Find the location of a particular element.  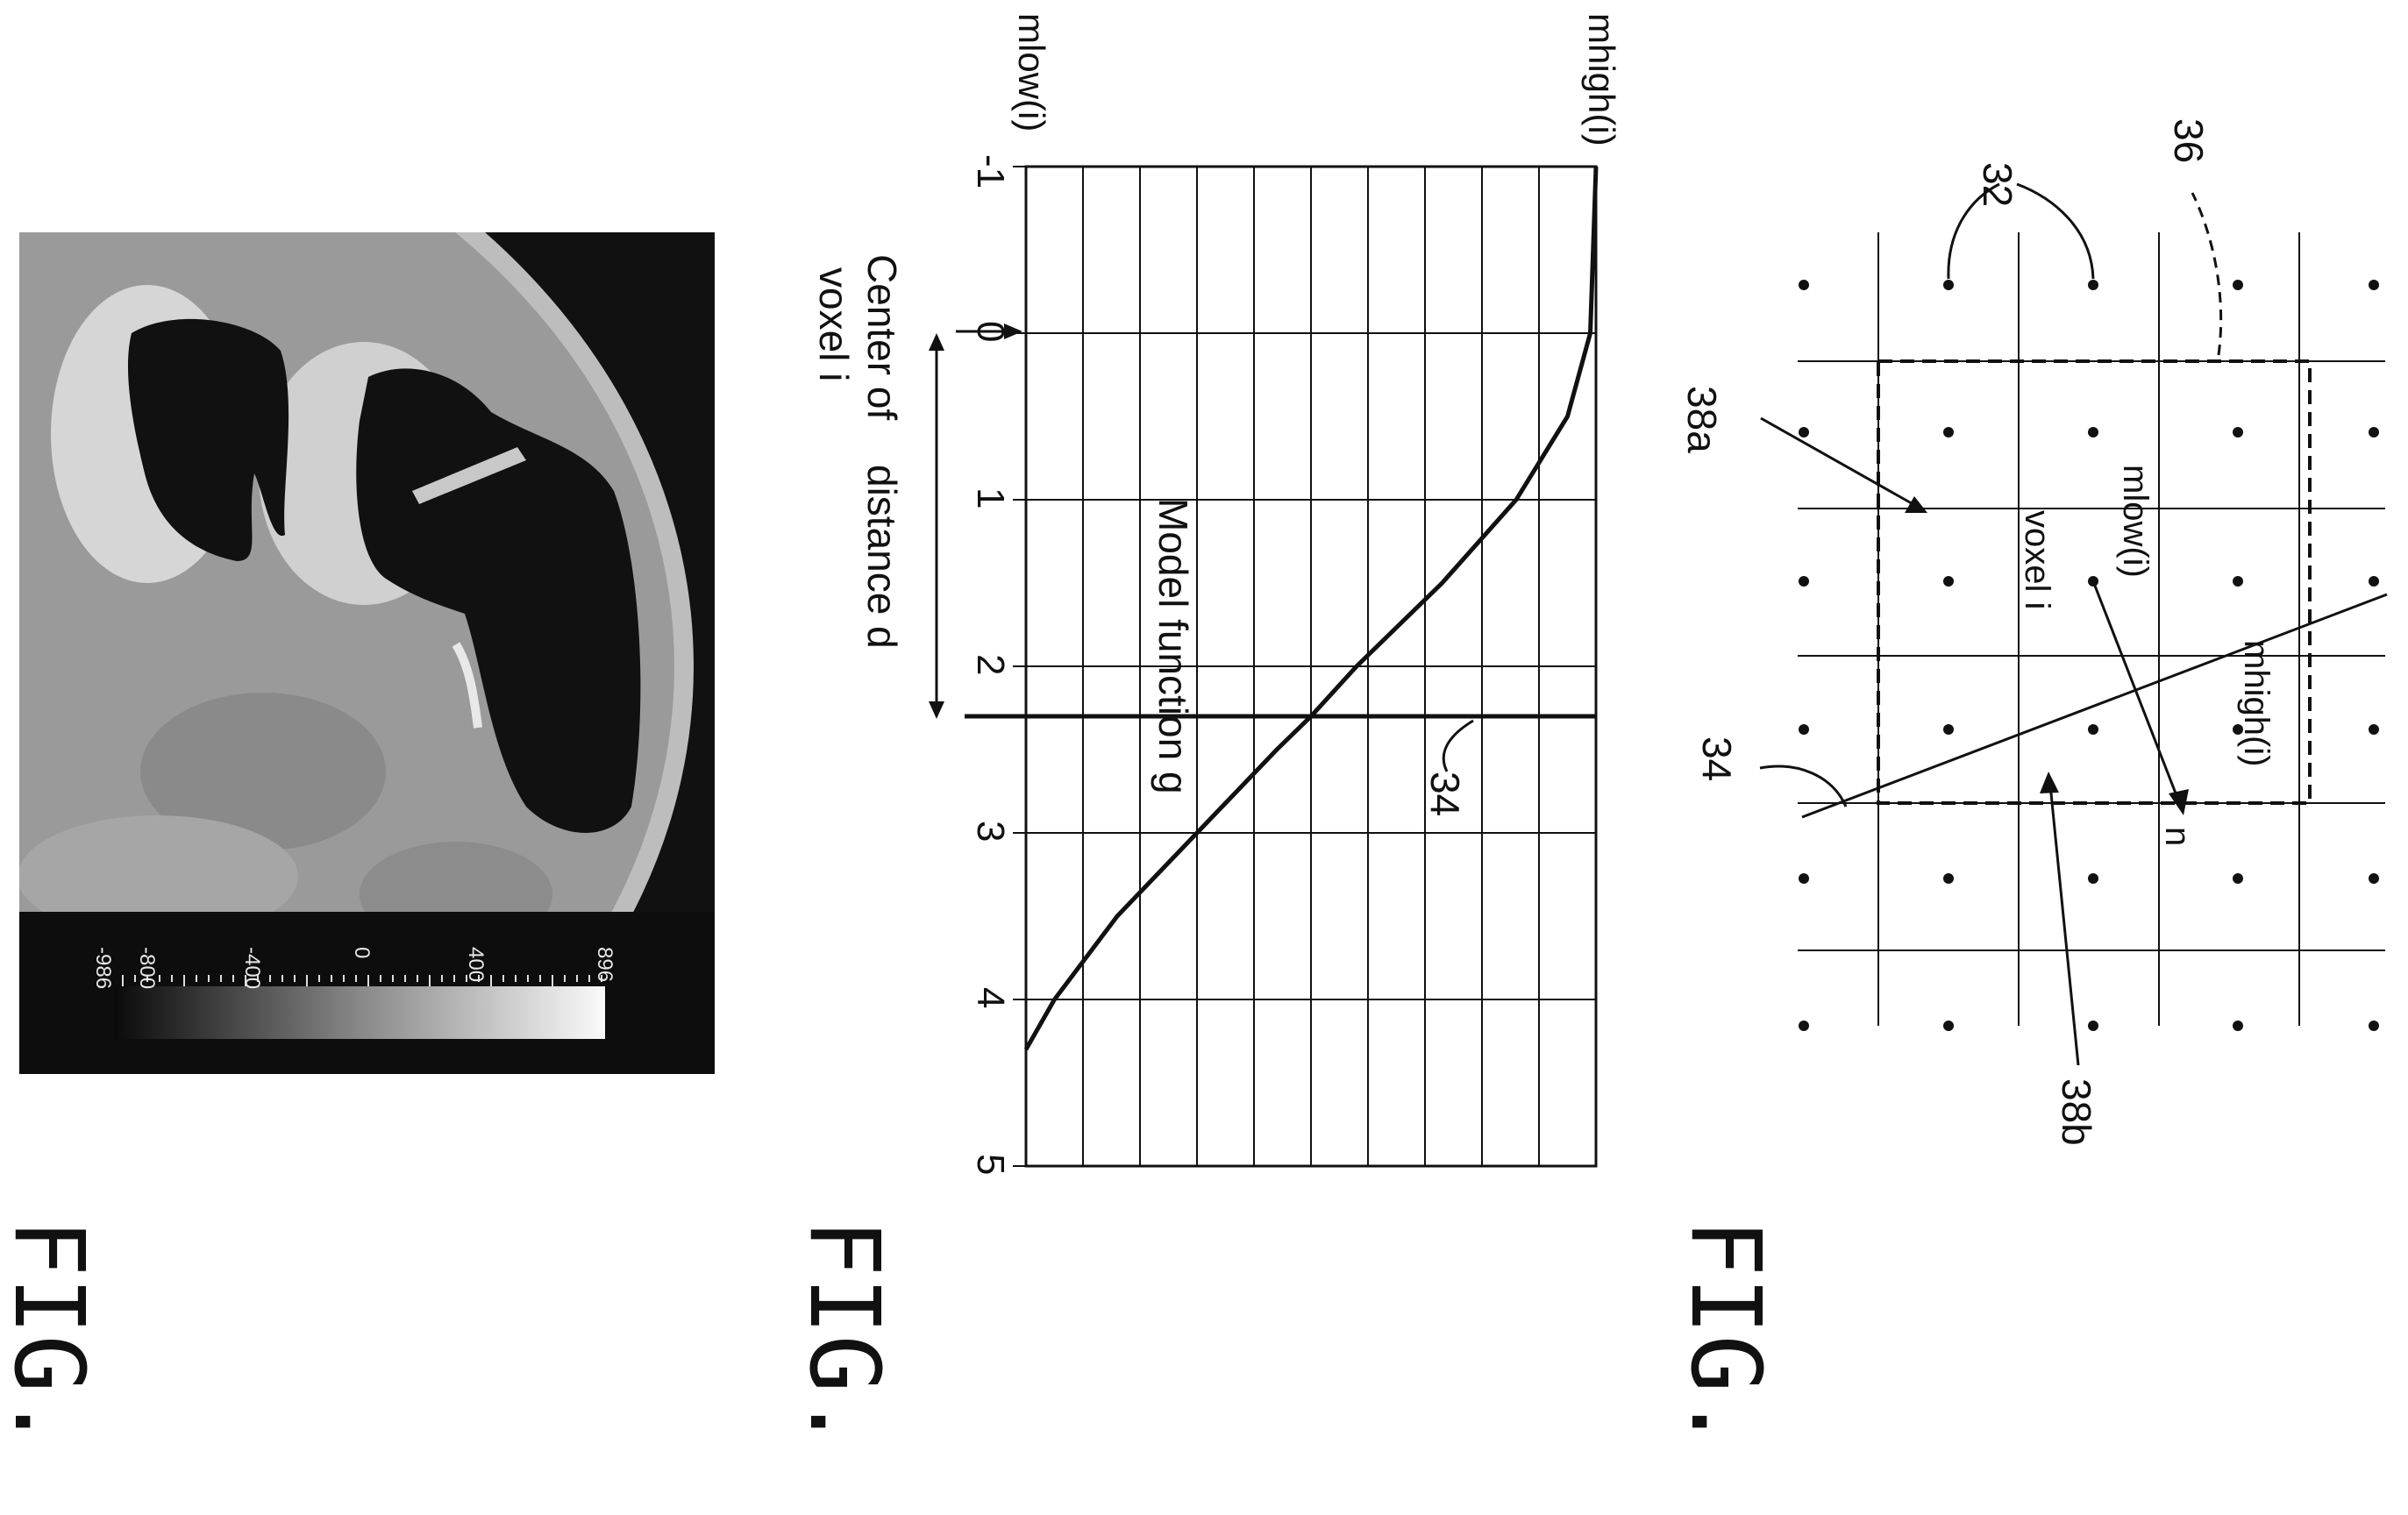

fig3-x-tick-label: -1 is located at coordinates (991, 171).